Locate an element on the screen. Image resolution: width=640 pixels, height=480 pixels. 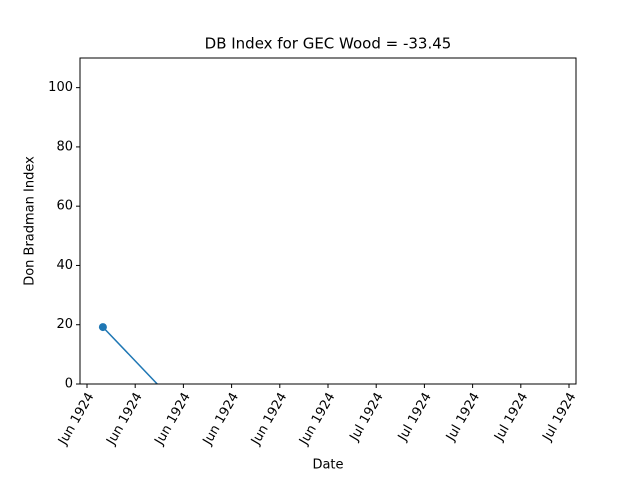
plot-area is located at coordinates (128, 353).